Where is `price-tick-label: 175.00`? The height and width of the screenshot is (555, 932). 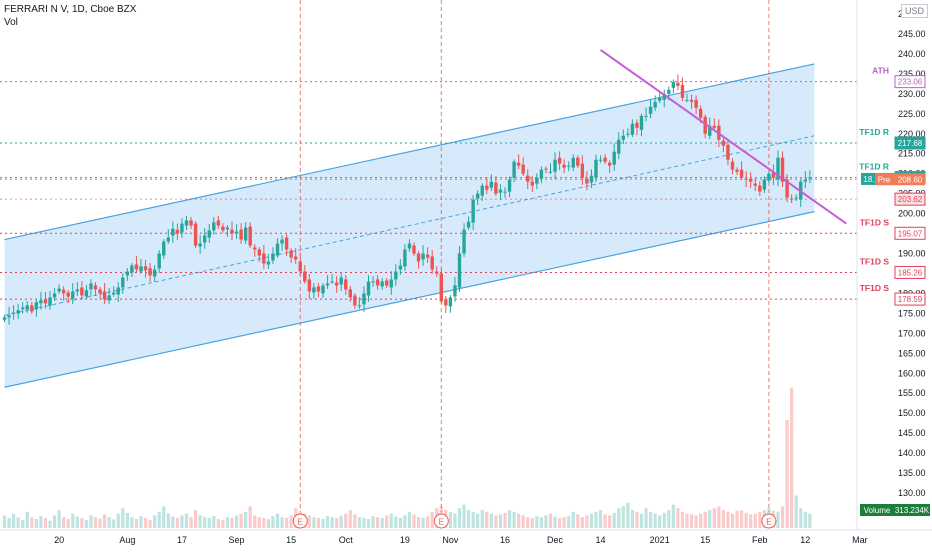
price-tick-label: 175.00 is located at coordinates (912, 313).